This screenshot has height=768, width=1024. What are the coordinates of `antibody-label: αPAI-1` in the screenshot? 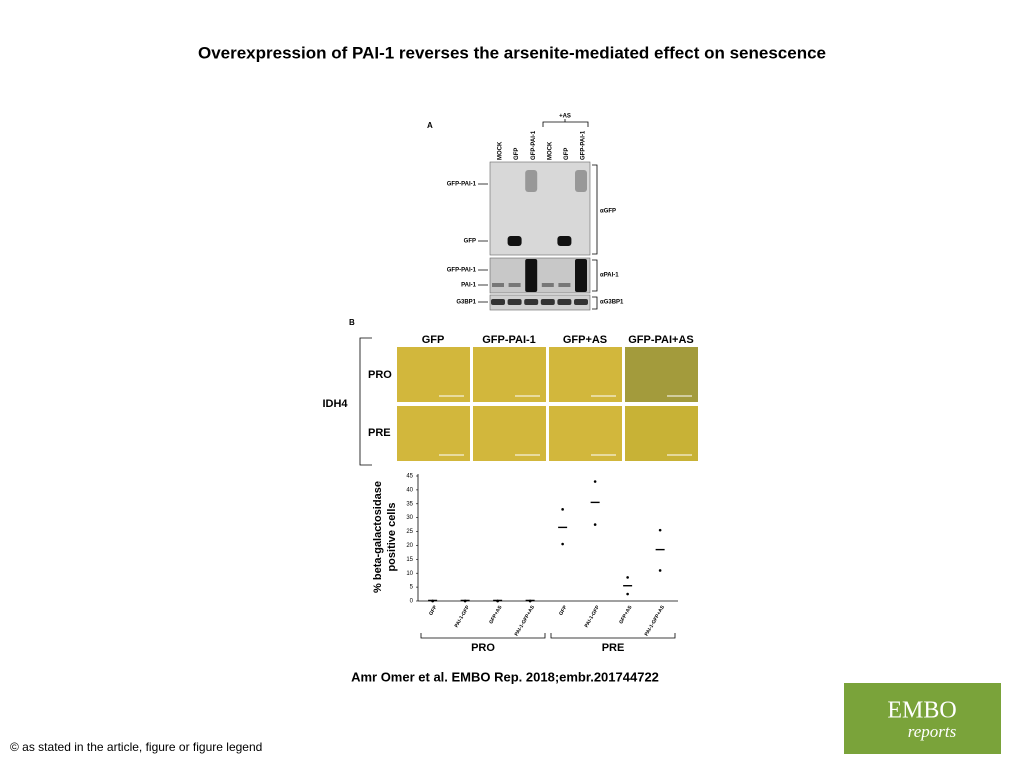 It's located at (609, 276).